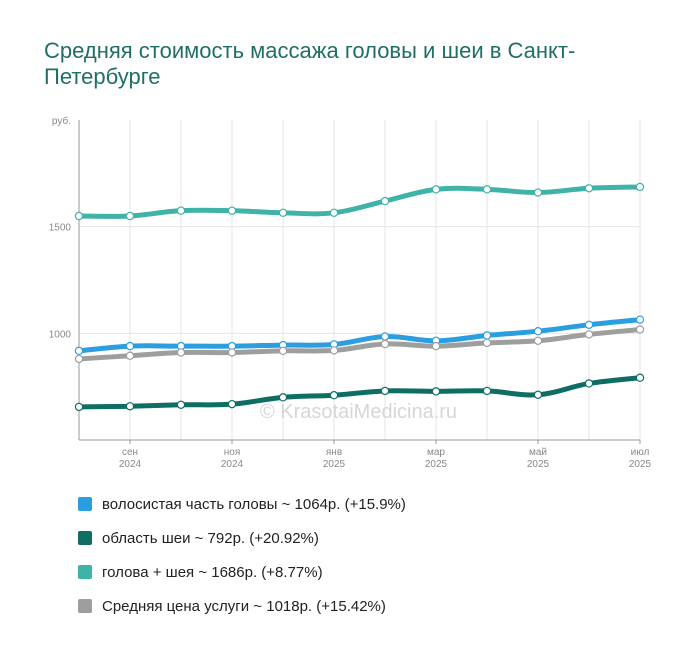 The height and width of the screenshot is (651, 700). What do you see at coordinates (640, 452) in the screenshot?
I see `x-tick-label: июл` at bounding box center [640, 452].